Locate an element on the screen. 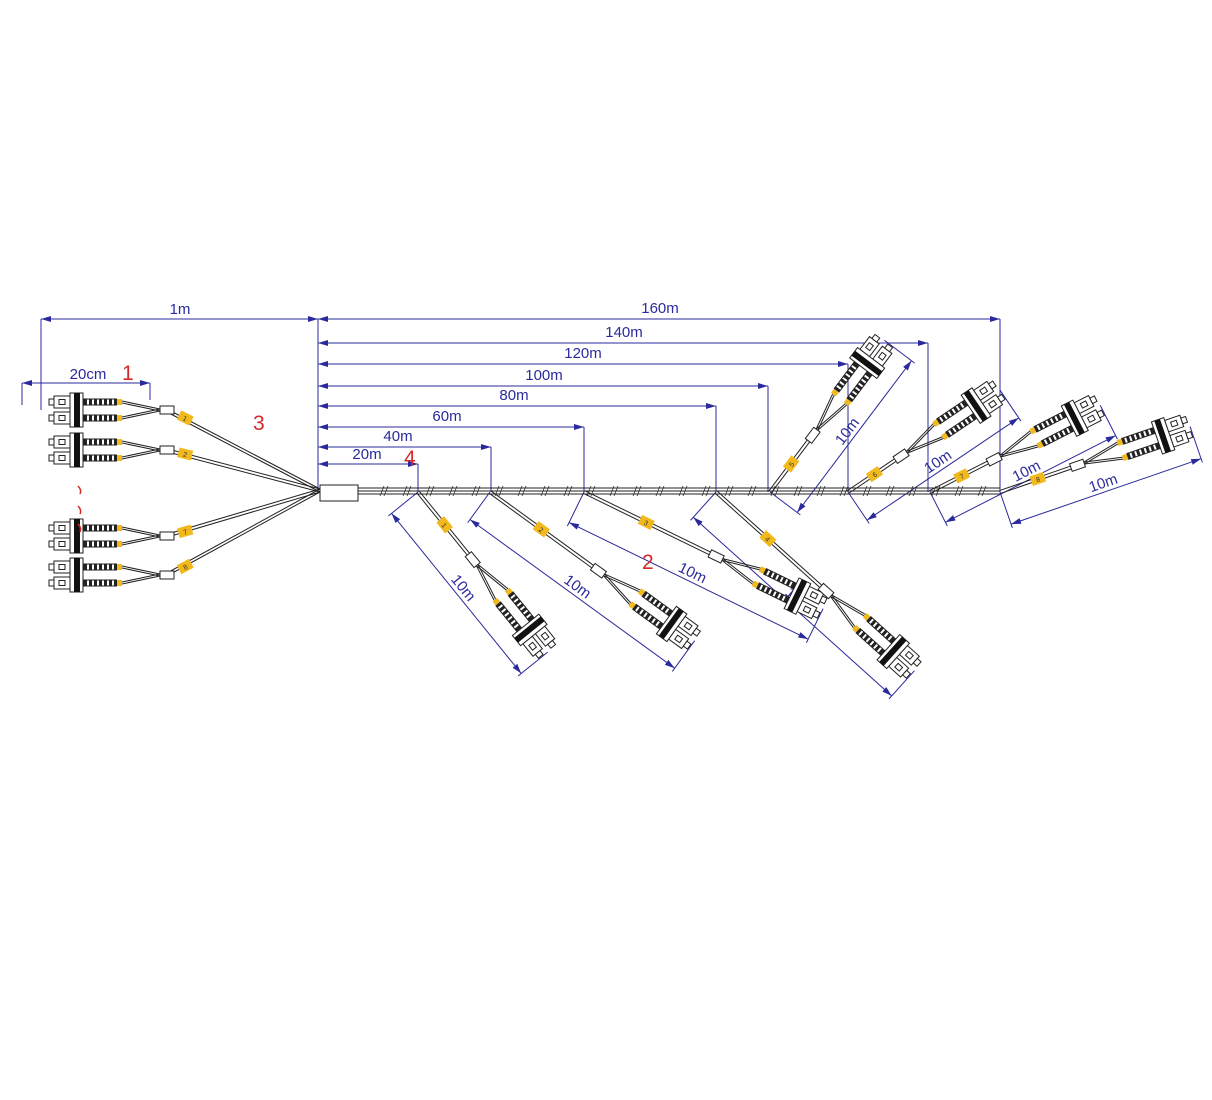 This screenshot has height=1100, width=1212. annotation-3: 3 is located at coordinates (259, 423).